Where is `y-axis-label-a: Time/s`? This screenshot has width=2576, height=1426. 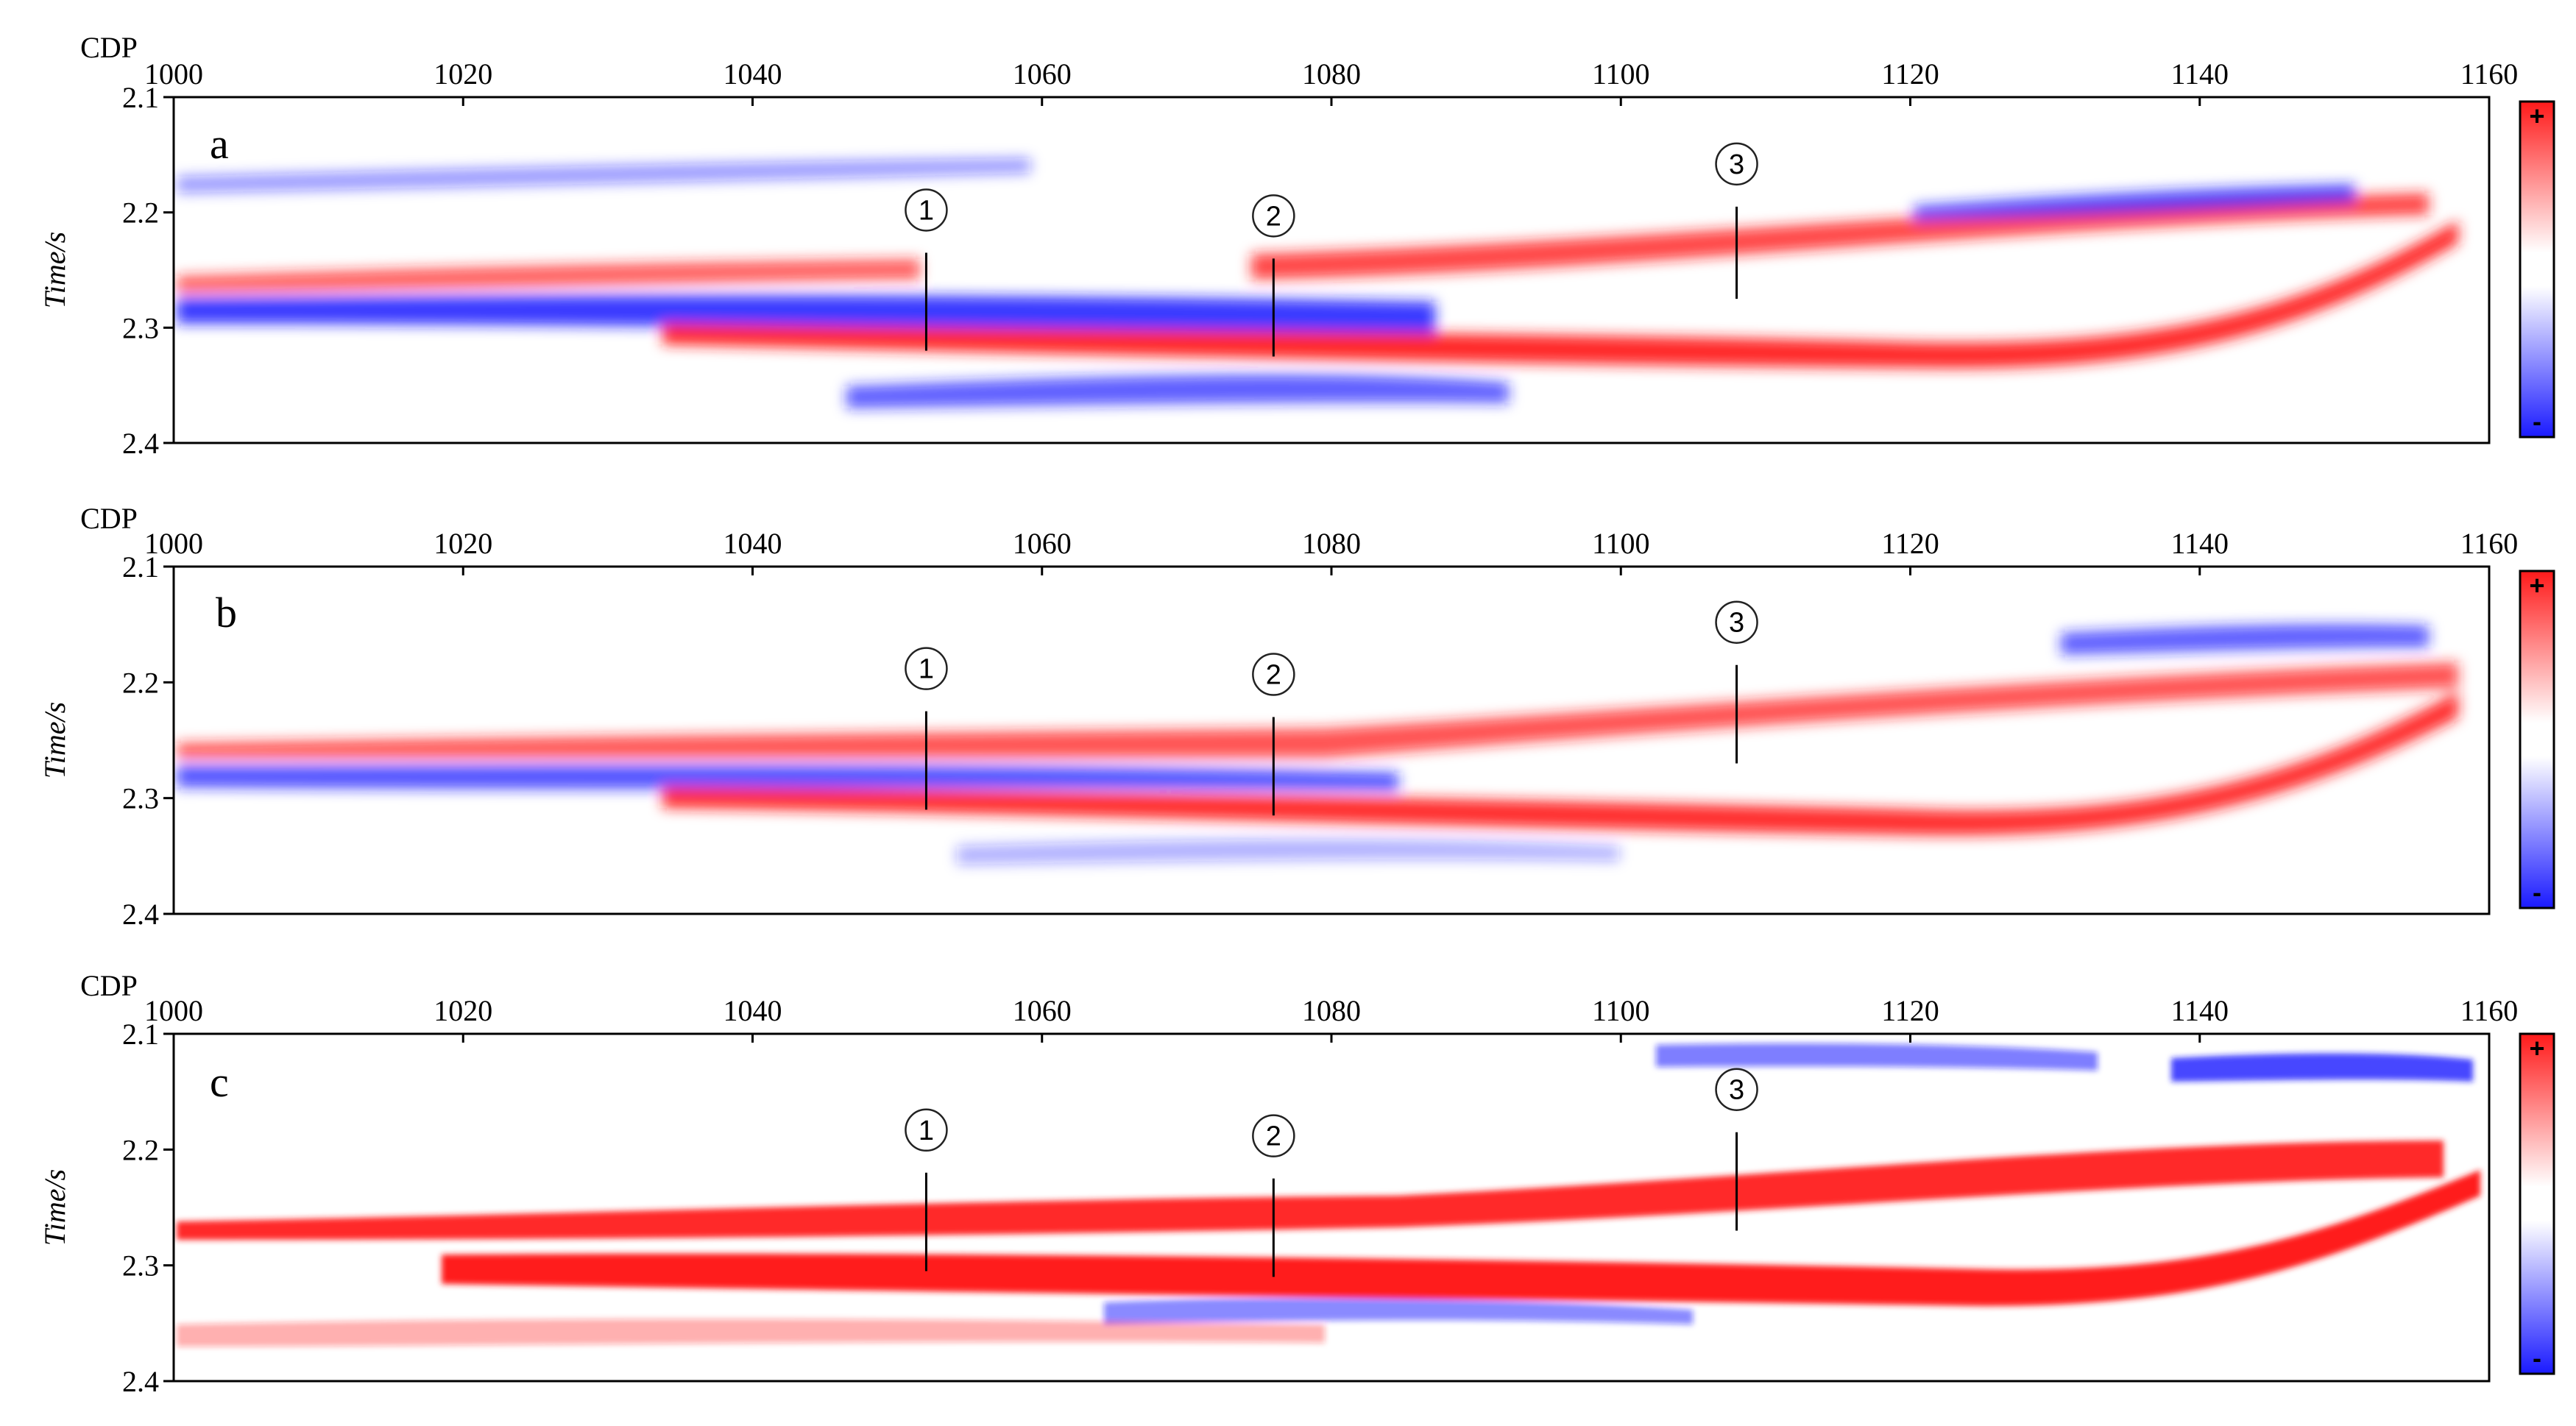
y-axis-label-a: Time/s is located at coordinates (54, 270).